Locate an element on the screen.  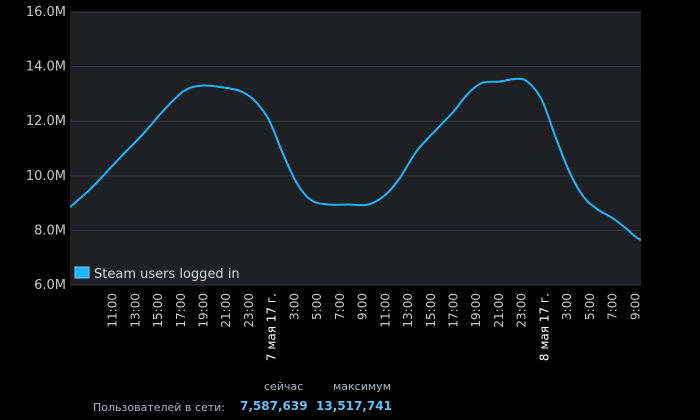
y-tick-label: 14.0M is located at coordinates (46, 67).